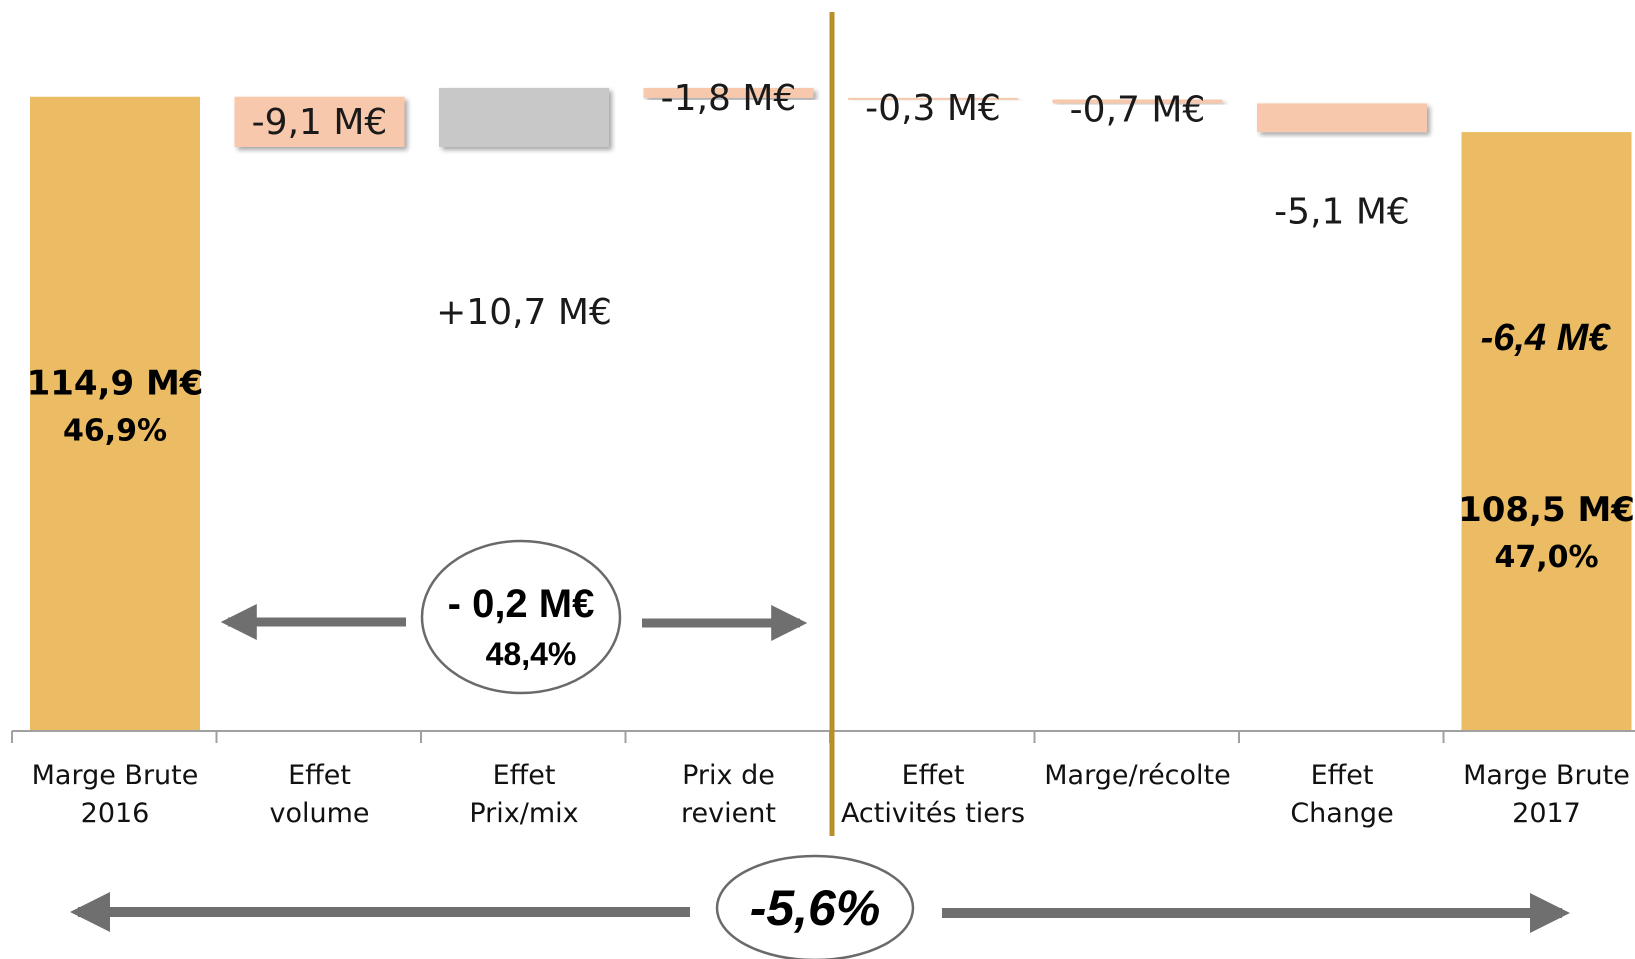  I want to click on category-label: Activités tiers, so click(933, 813).